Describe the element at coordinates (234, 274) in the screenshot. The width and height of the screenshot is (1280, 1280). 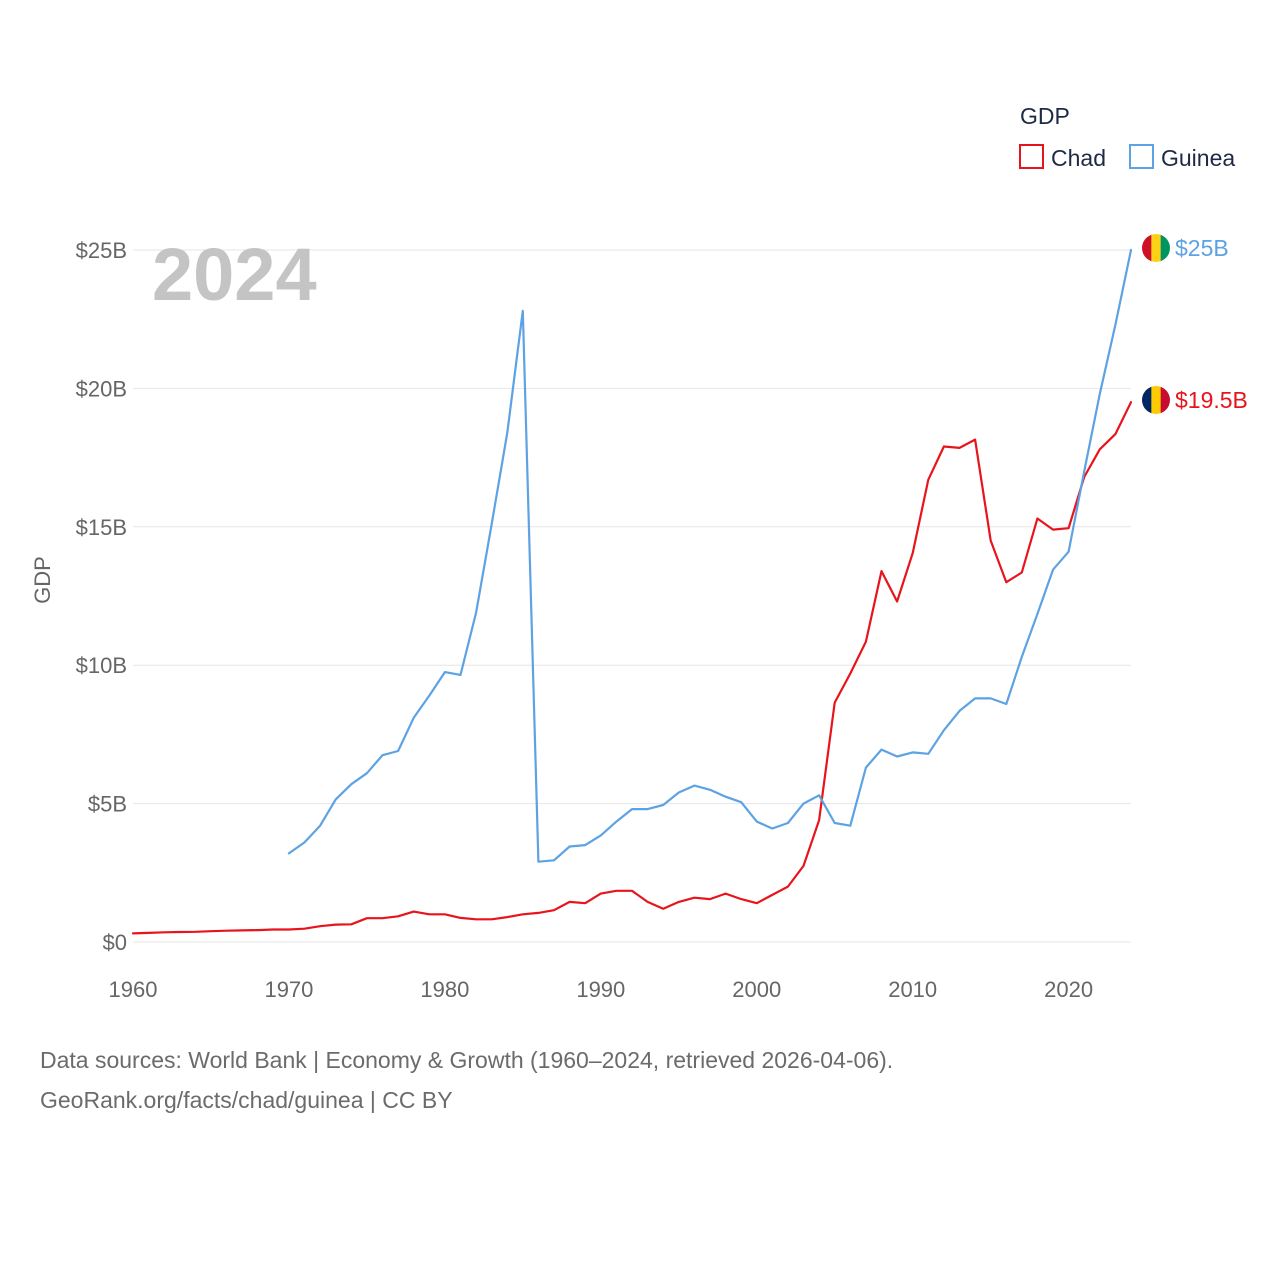
I see `year-label: 2024` at that location.